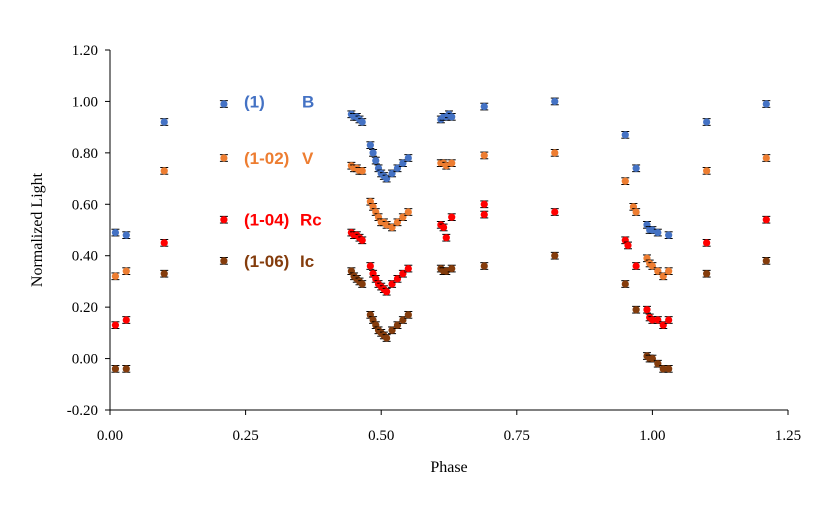 The image size is (830, 517). What do you see at coordinates (85, 360) in the screenshot?
I see `y-tick-label: 0.00` at bounding box center [85, 360].